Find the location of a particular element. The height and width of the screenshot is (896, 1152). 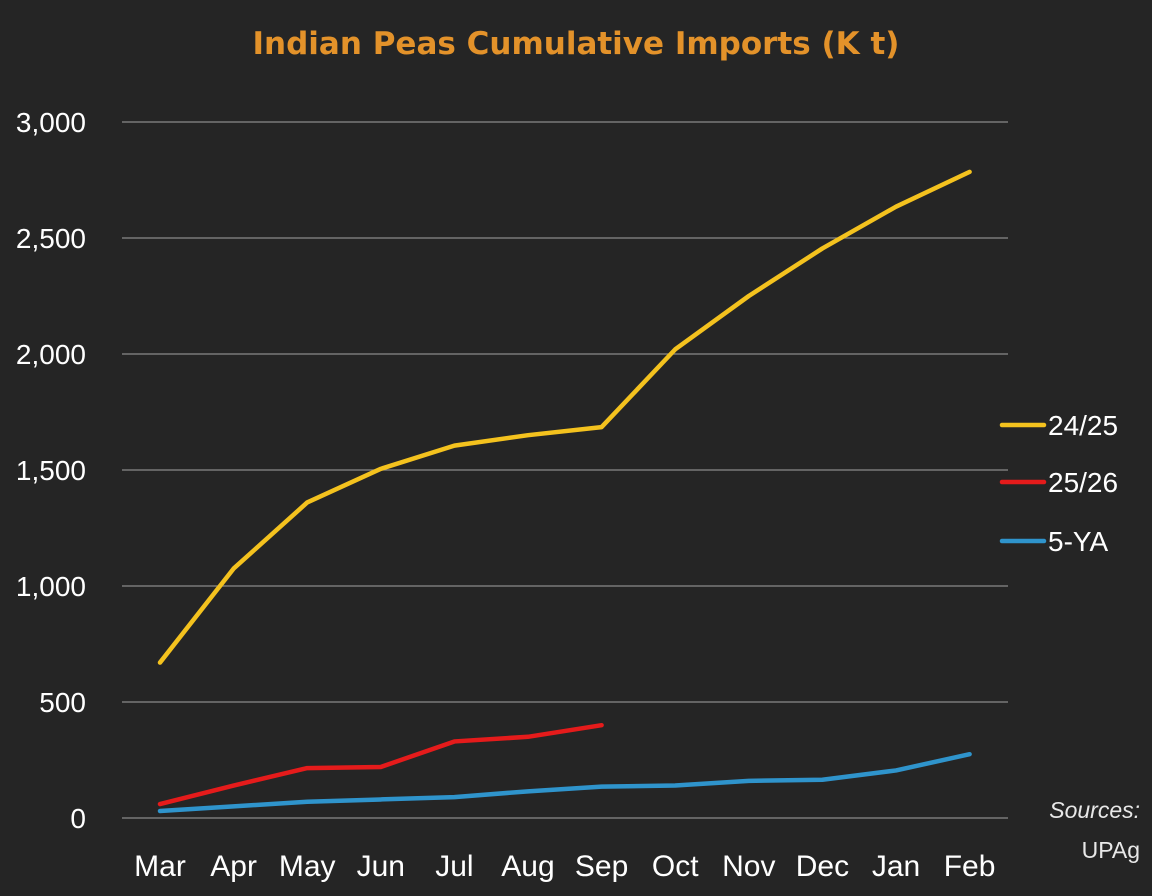

x-tick-label: Feb is located at coordinates (970, 866).